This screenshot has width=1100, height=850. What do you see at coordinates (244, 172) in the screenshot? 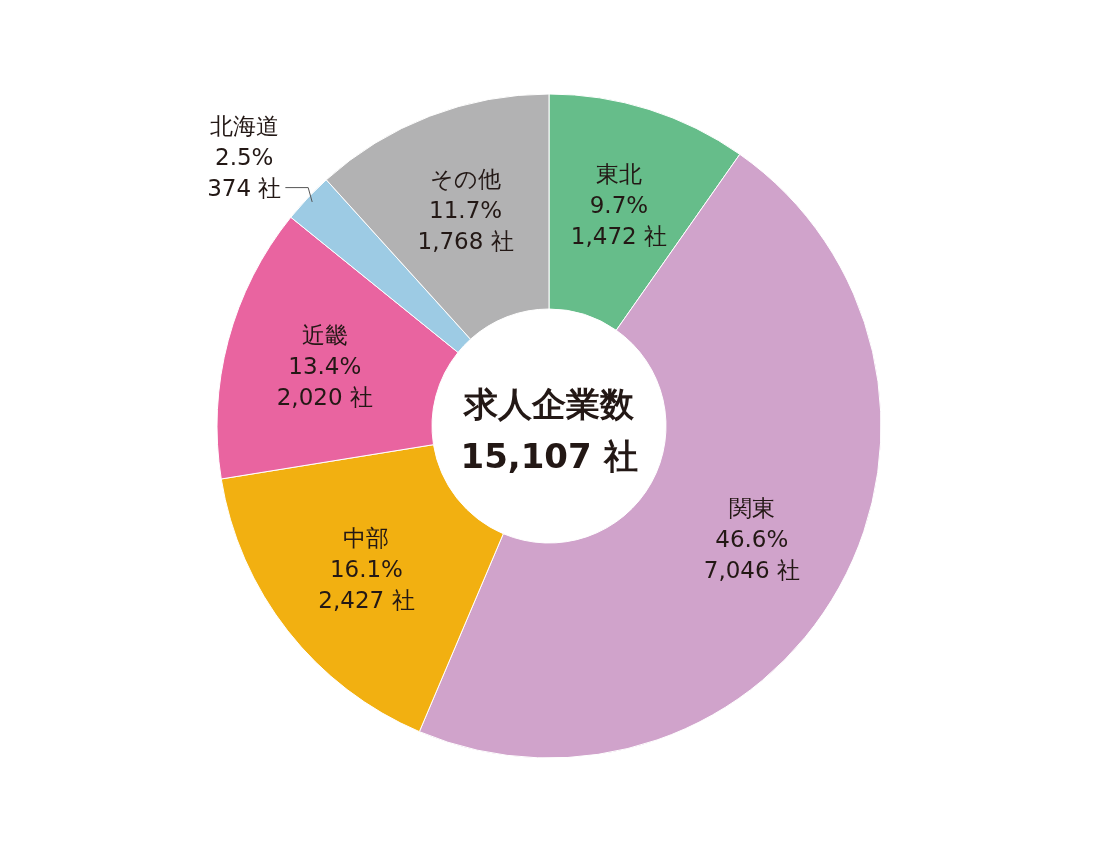
I see `data-label: 2.5% 374 社` at bounding box center [244, 172].